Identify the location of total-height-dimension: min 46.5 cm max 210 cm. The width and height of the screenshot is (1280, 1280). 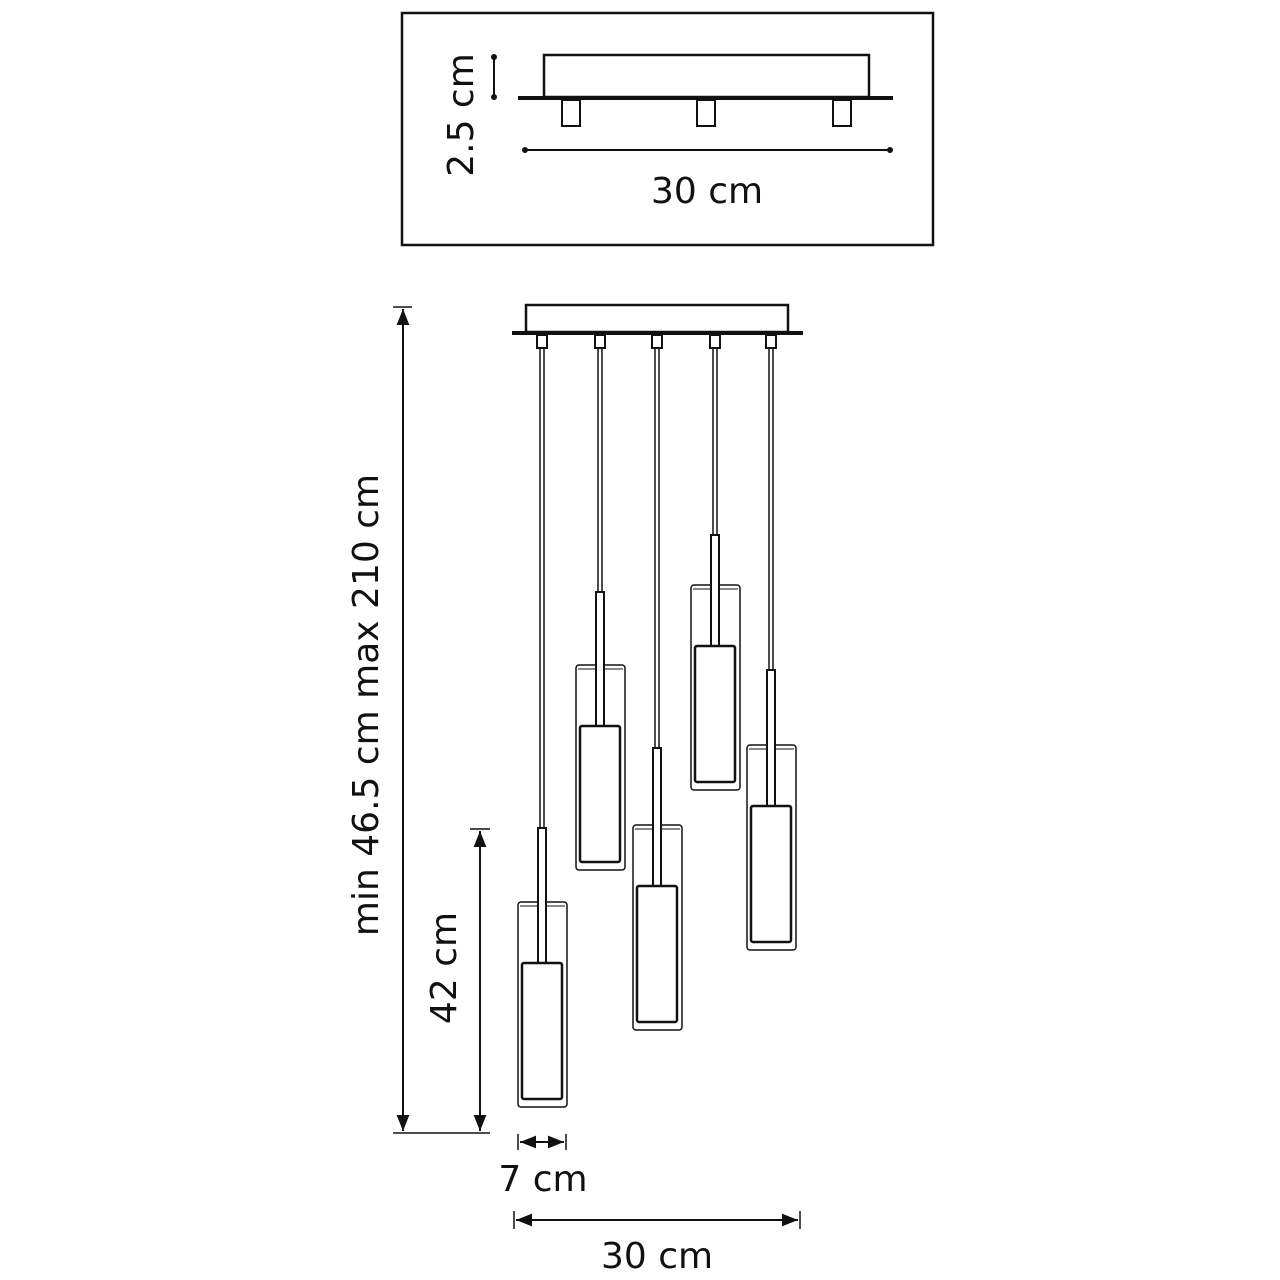
(418, 720).